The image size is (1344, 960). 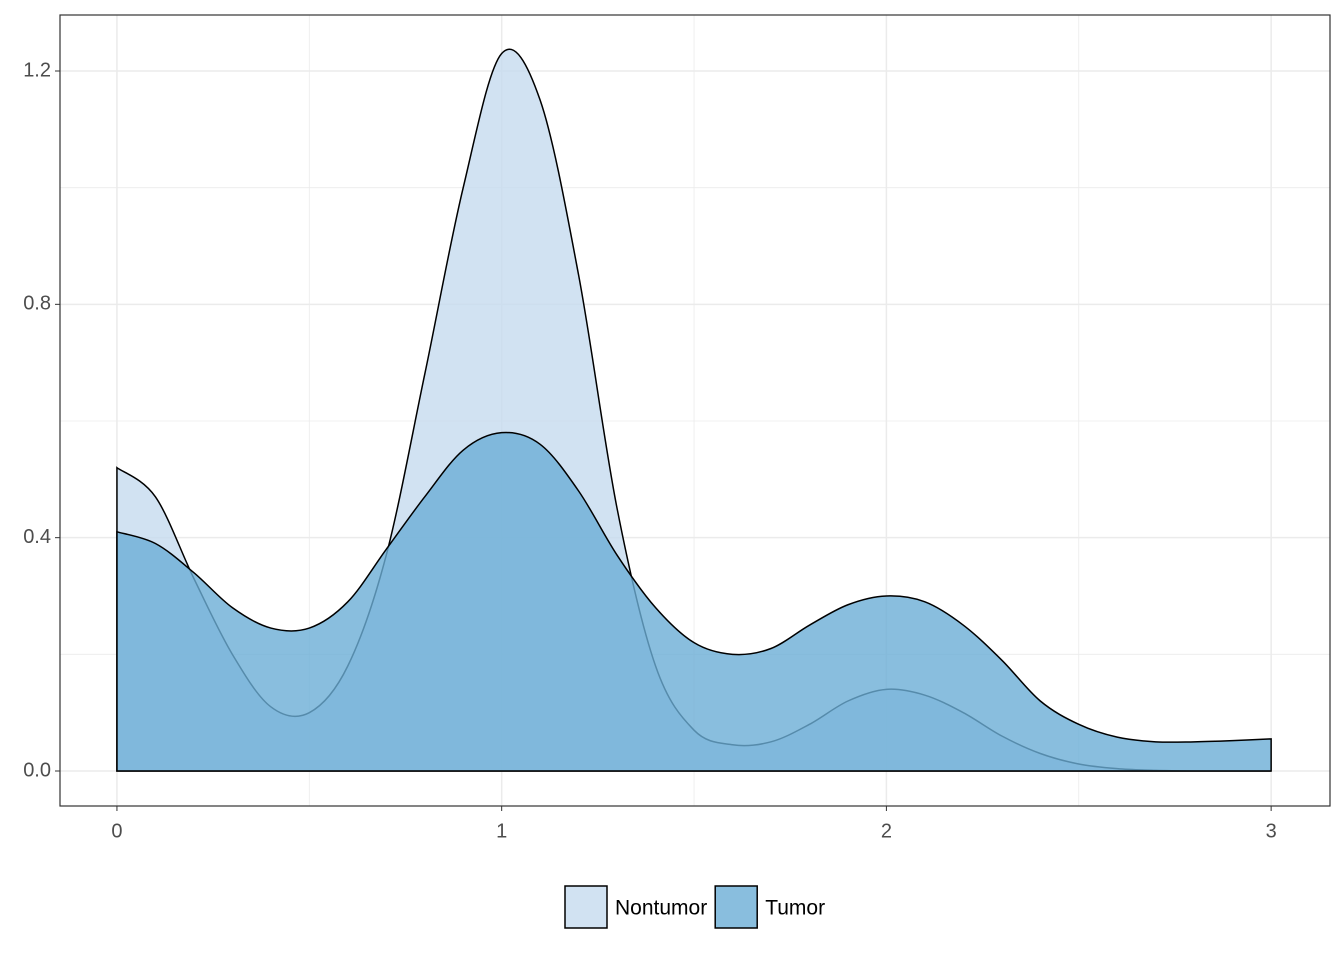 What do you see at coordinates (1271, 831) in the screenshot?
I see `x-tick-label: 3` at bounding box center [1271, 831].